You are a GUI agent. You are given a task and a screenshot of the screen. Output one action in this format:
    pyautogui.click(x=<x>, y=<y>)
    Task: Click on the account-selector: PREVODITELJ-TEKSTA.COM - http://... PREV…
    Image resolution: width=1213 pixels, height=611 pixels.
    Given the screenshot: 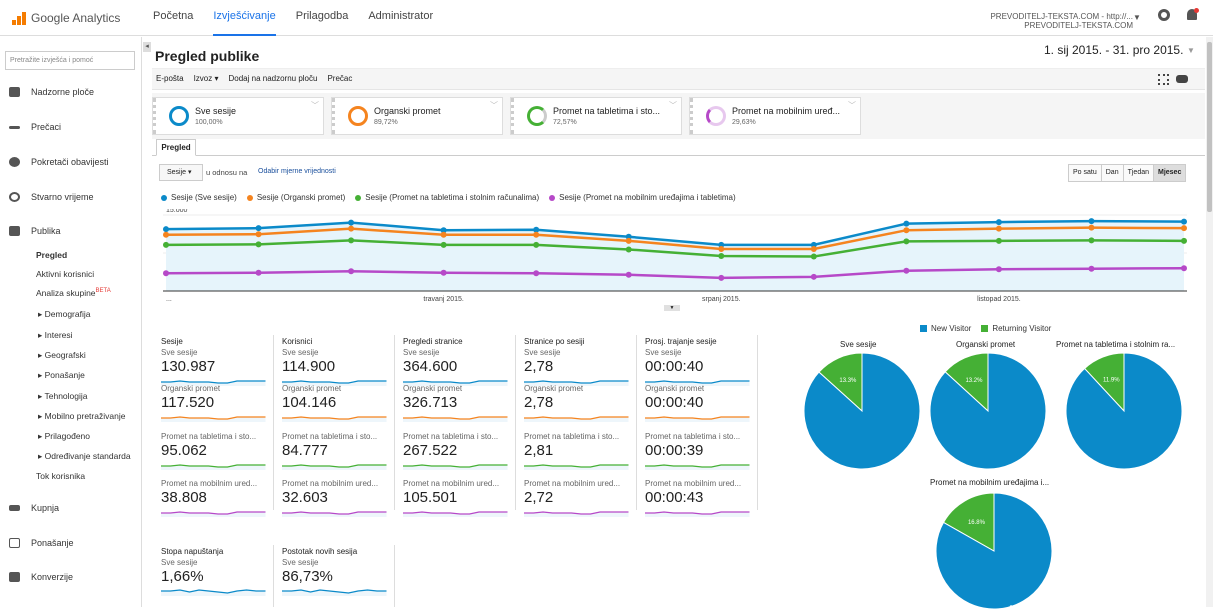 What is the action you would take?
    pyautogui.click(x=1061, y=21)
    